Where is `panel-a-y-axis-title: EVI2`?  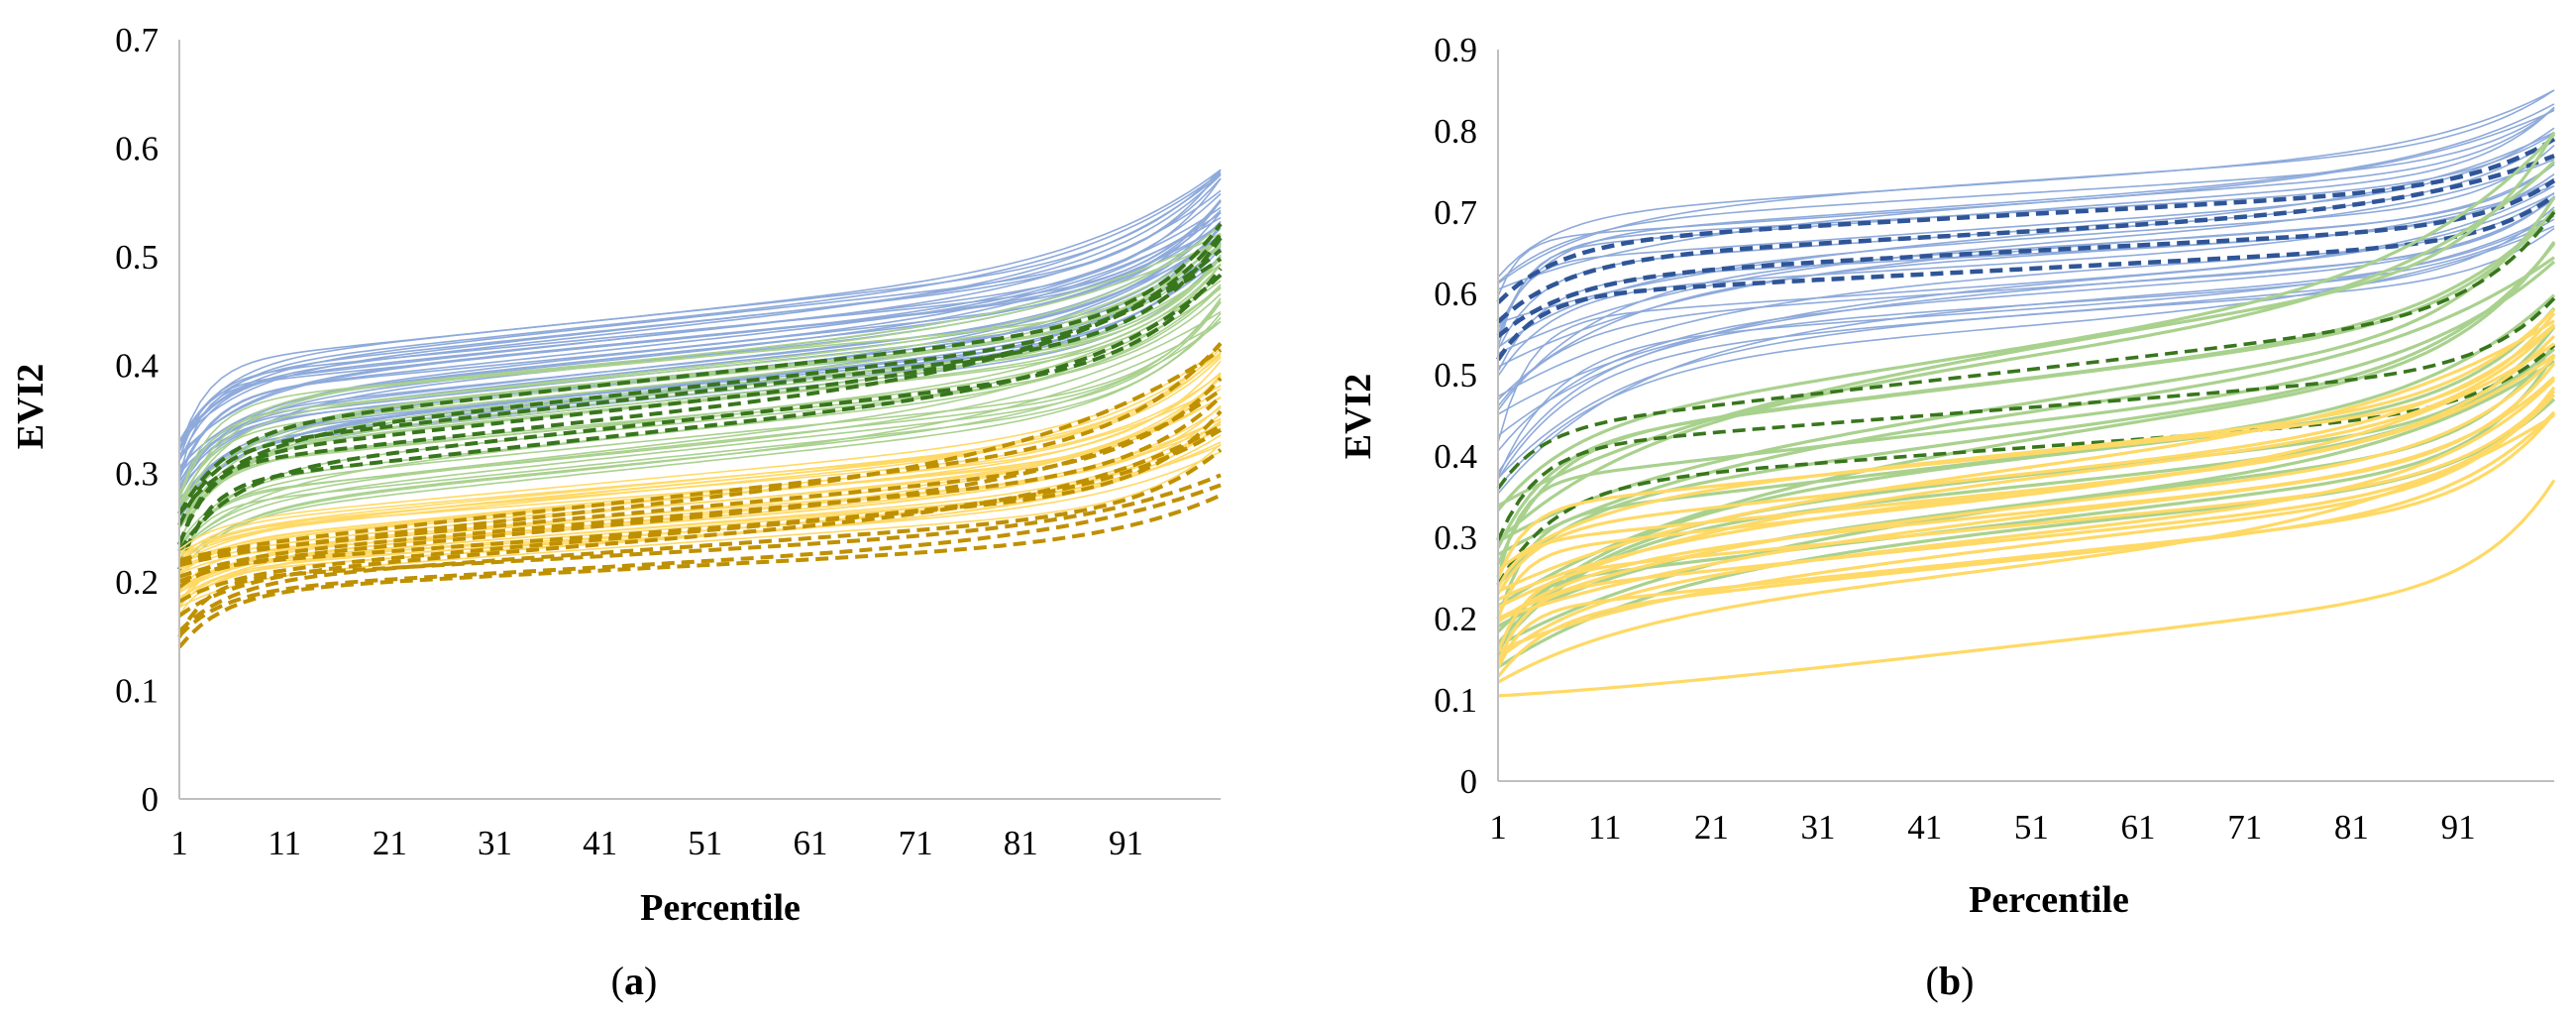 panel-a-y-axis-title: EVI2 is located at coordinates (31, 407).